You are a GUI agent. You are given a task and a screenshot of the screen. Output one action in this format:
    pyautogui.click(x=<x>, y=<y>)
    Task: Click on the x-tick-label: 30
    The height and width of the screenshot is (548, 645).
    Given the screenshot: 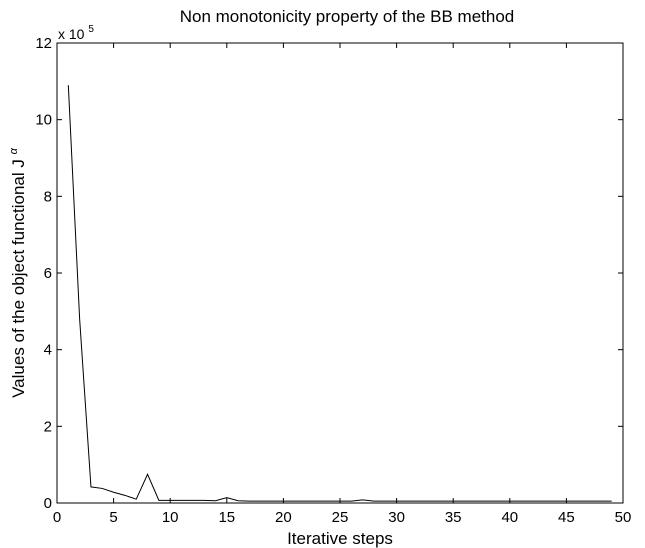 What is the action you would take?
    pyautogui.click(x=396, y=517)
    